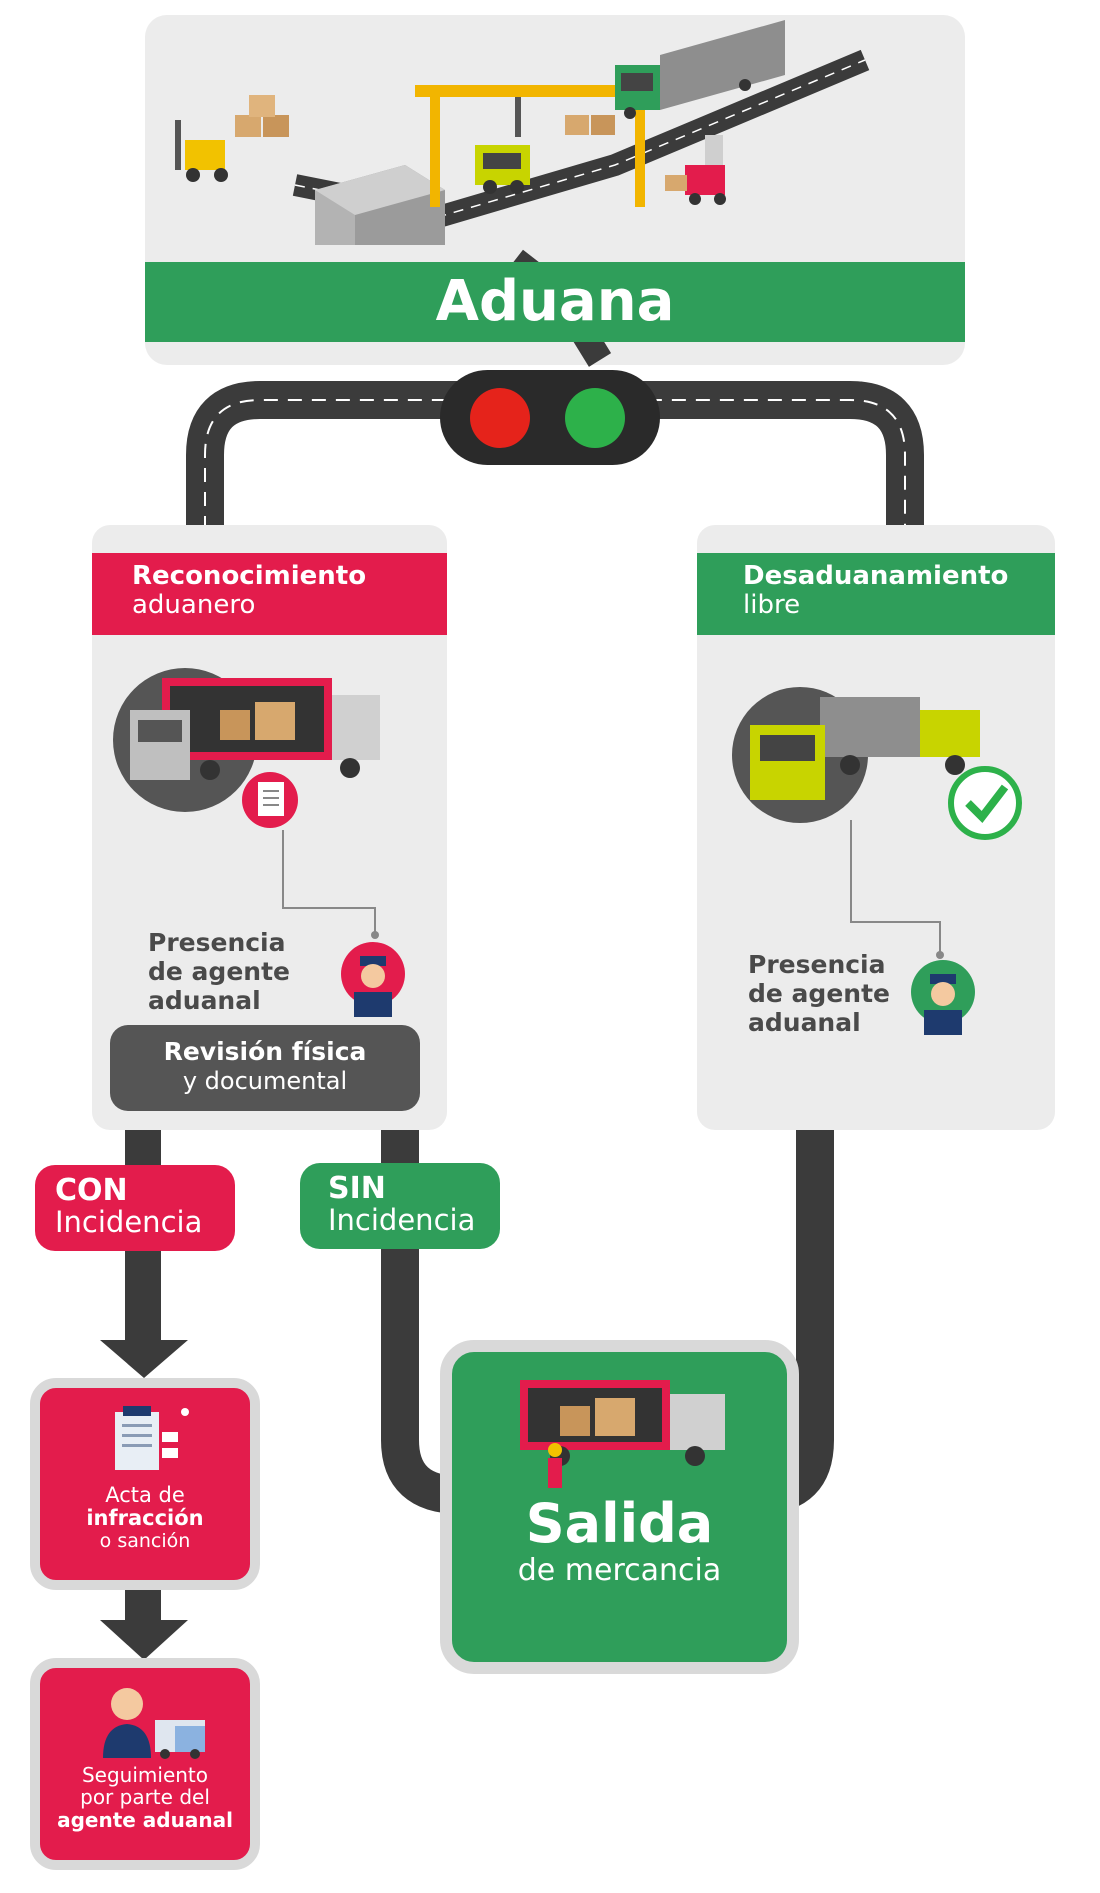 This screenshot has width=1100, height=1893. Describe the element at coordinates (194, 605) in the screenshot. I see `recognition-subtitle: aduanero` at that location.